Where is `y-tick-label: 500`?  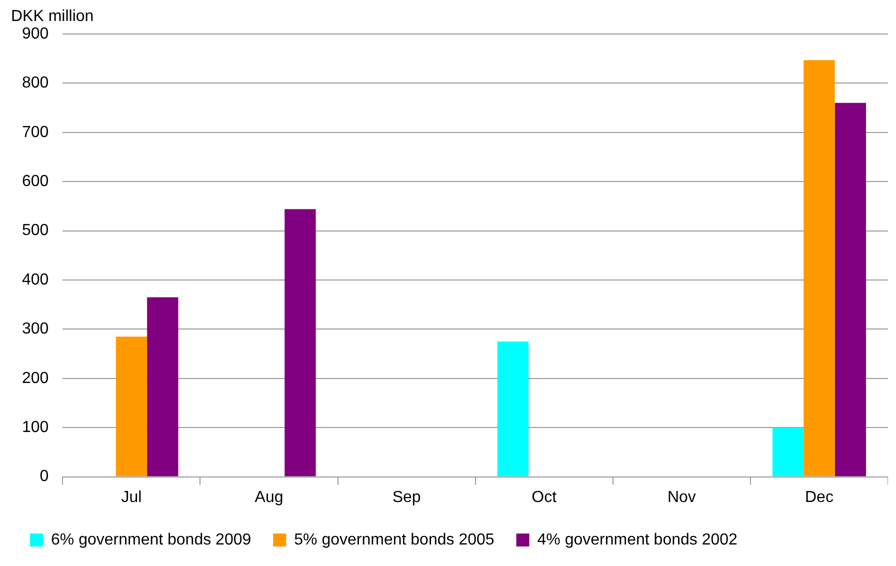
y-tick-label: 500 is located at coordinates (35, 231).